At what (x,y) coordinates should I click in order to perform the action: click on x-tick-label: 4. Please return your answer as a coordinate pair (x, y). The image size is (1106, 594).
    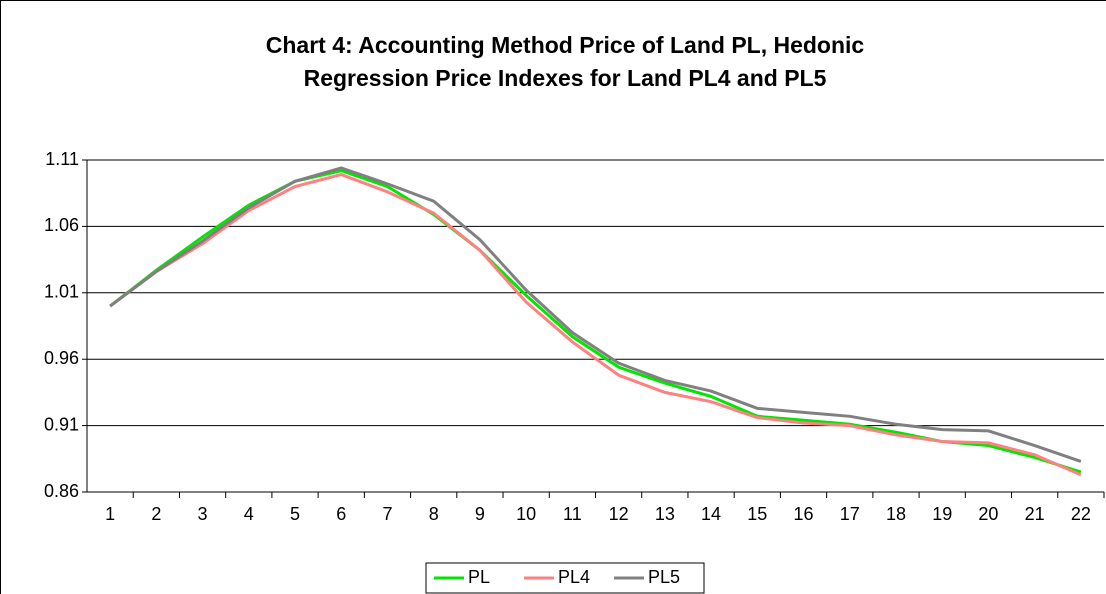
    Looking at the image, I should click on (249, 514).